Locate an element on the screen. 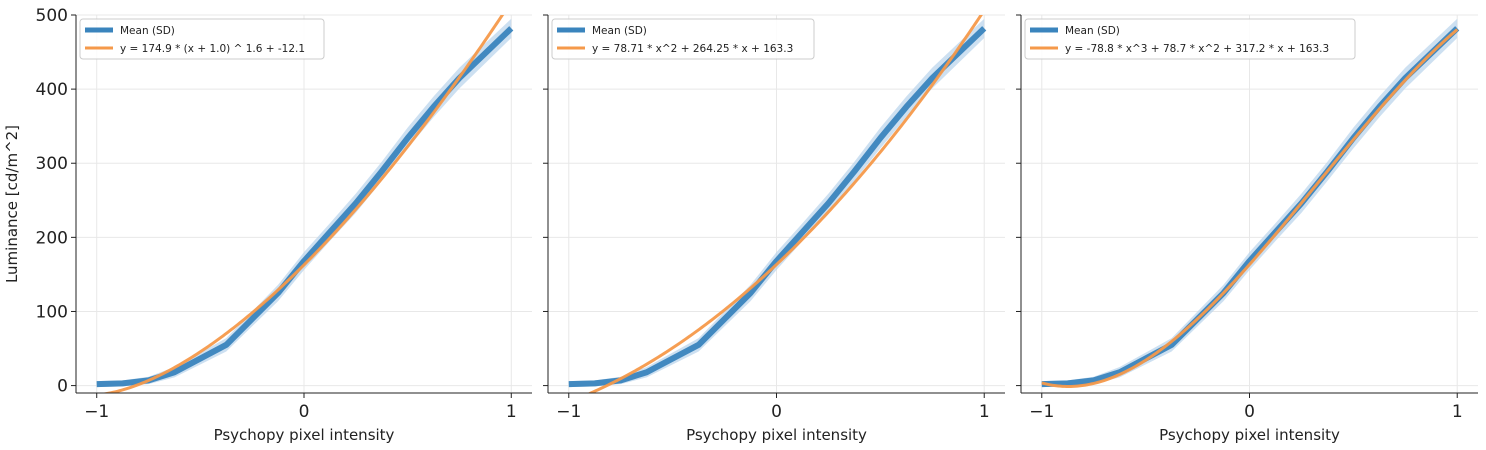  y-tick-label: 300 is located at coordinates (52, 164).